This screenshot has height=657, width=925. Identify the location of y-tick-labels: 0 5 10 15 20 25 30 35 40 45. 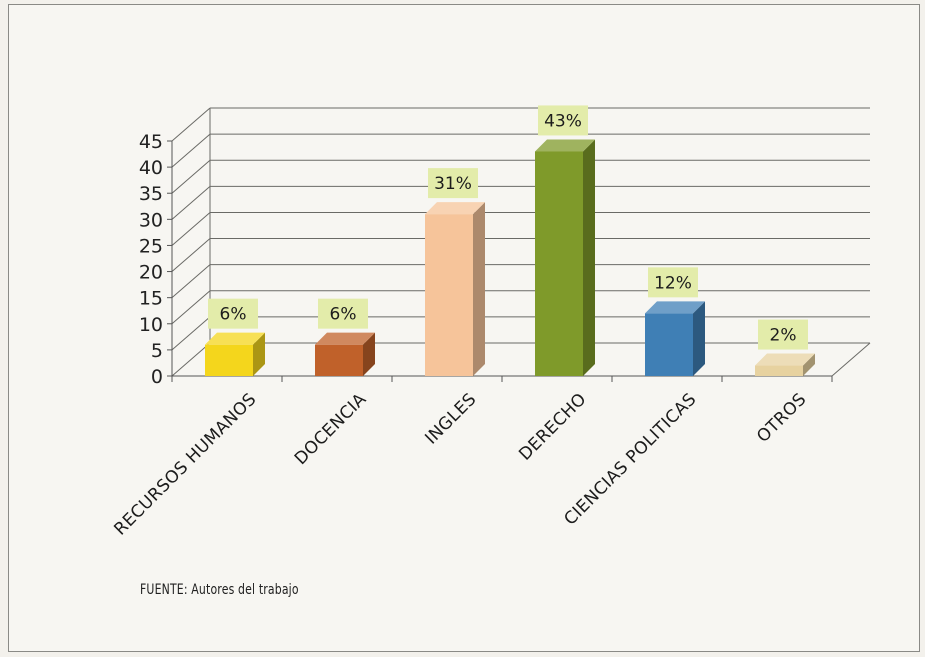
(155, 259).